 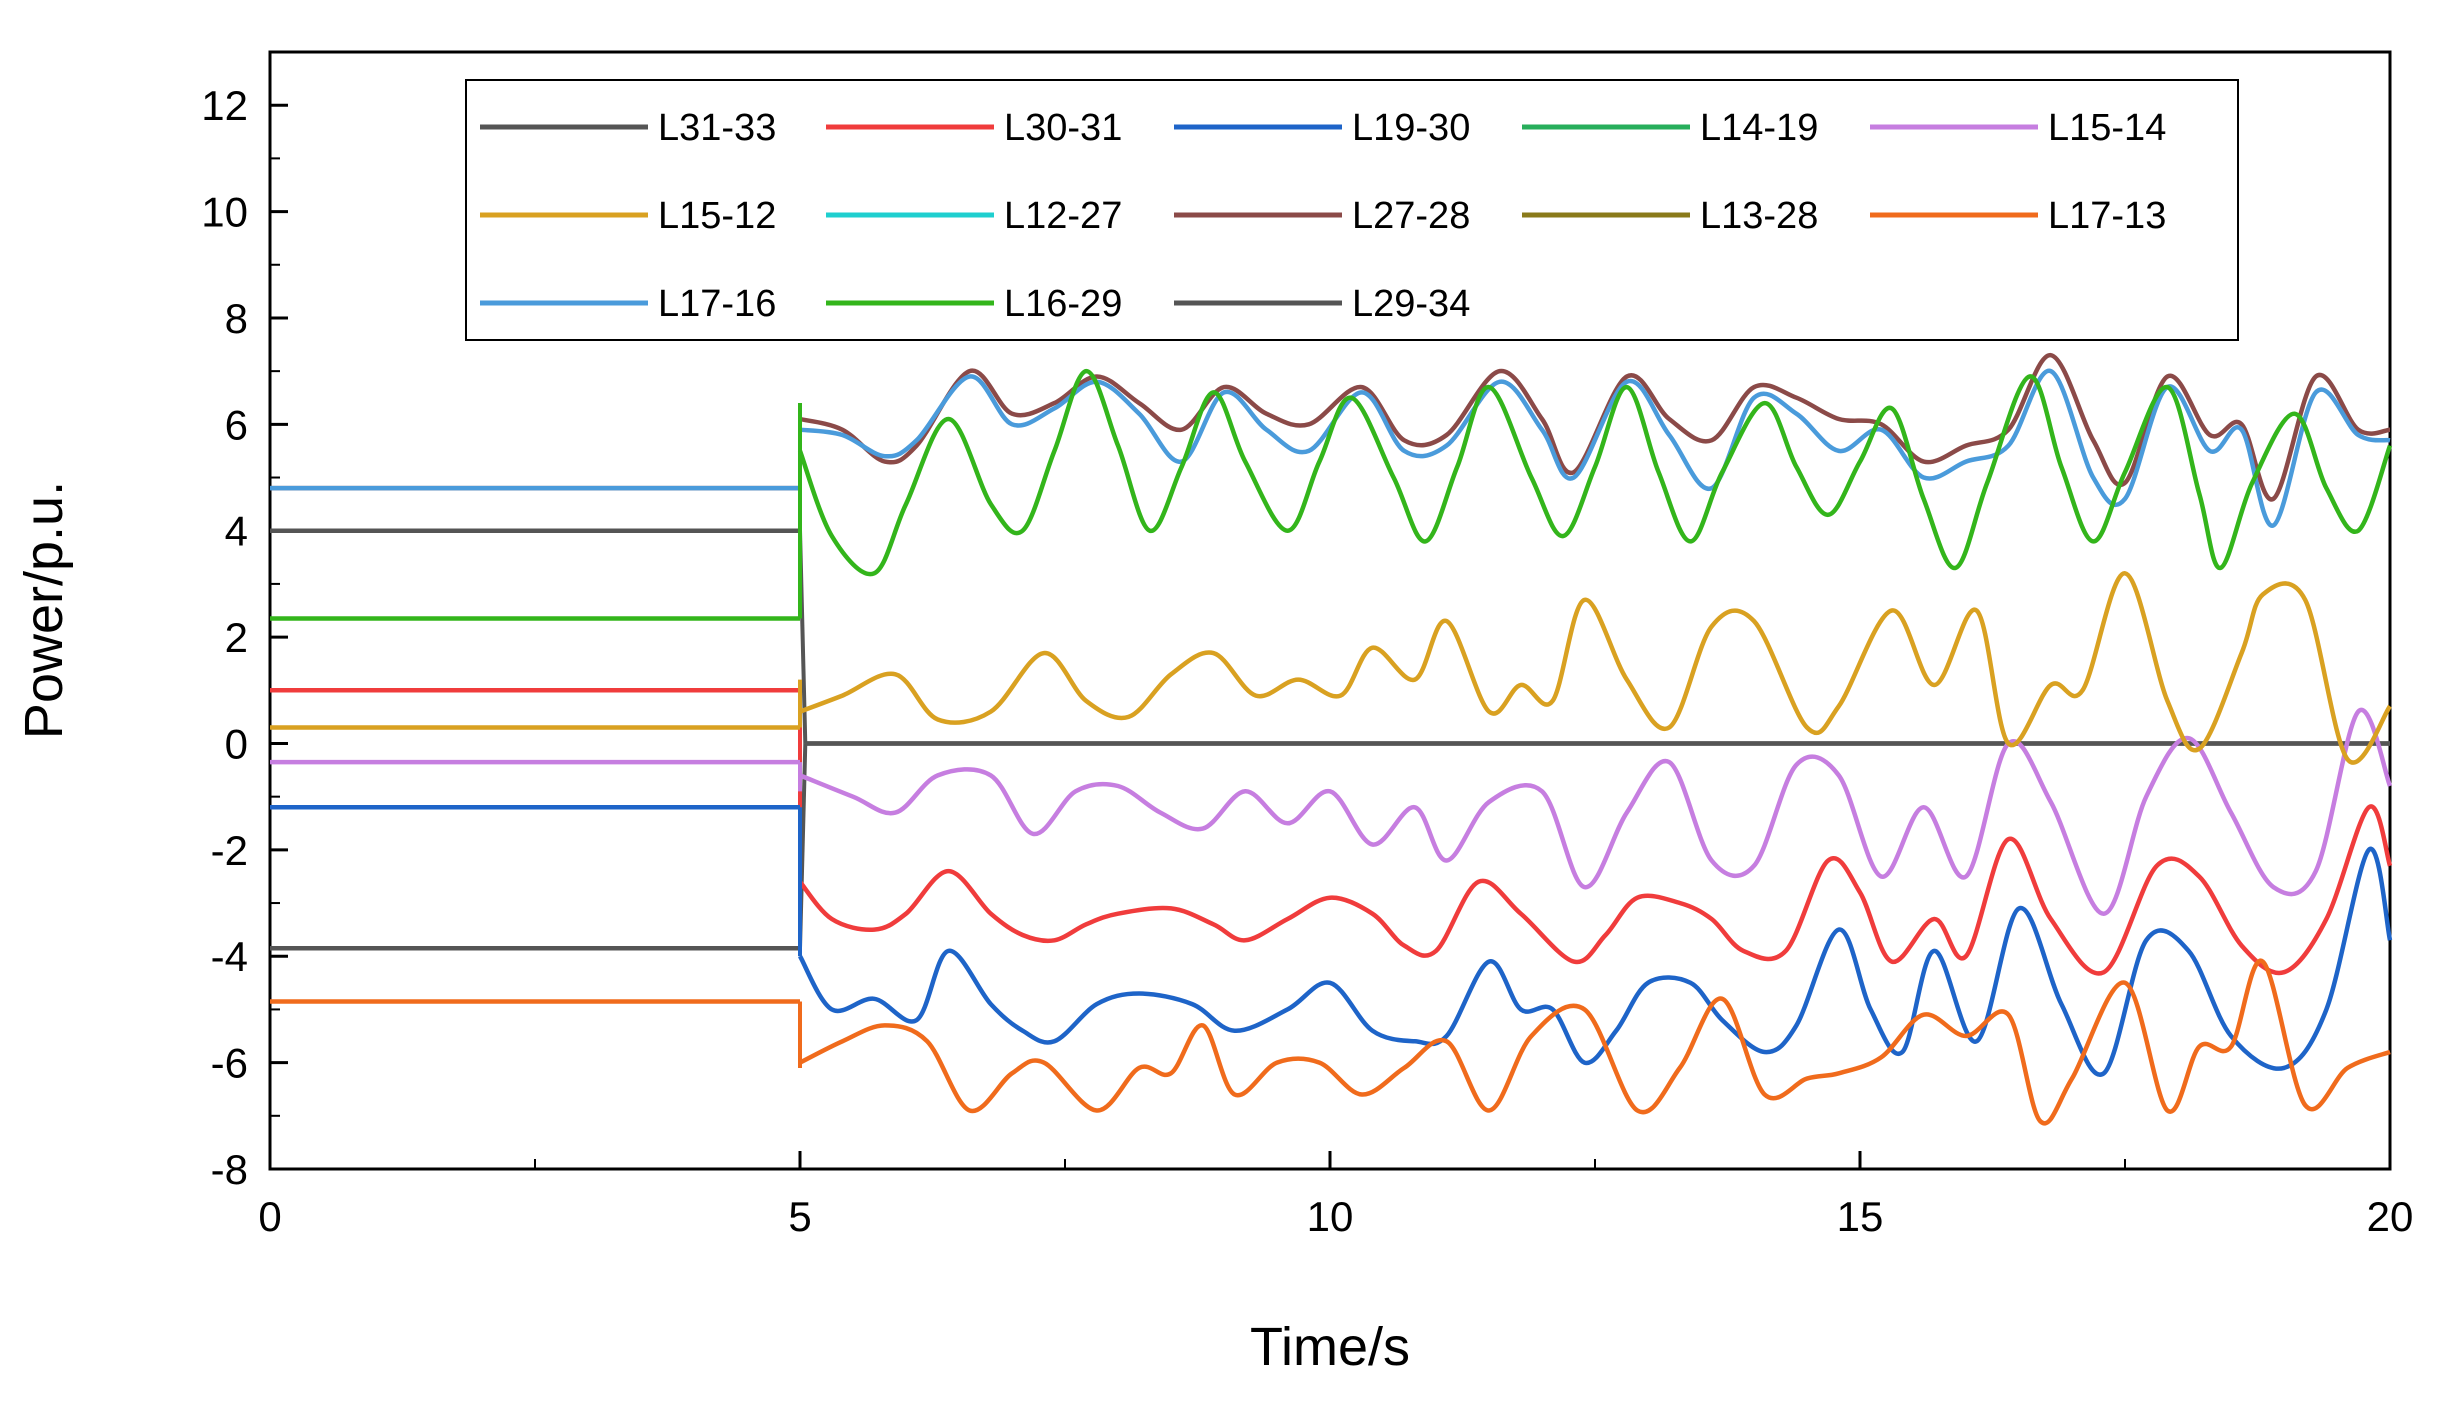 I want to click on y-axis-ticks: -8 -6 -4 -2 0 2 4 6 8 10 12, so click(x=244, y=637).